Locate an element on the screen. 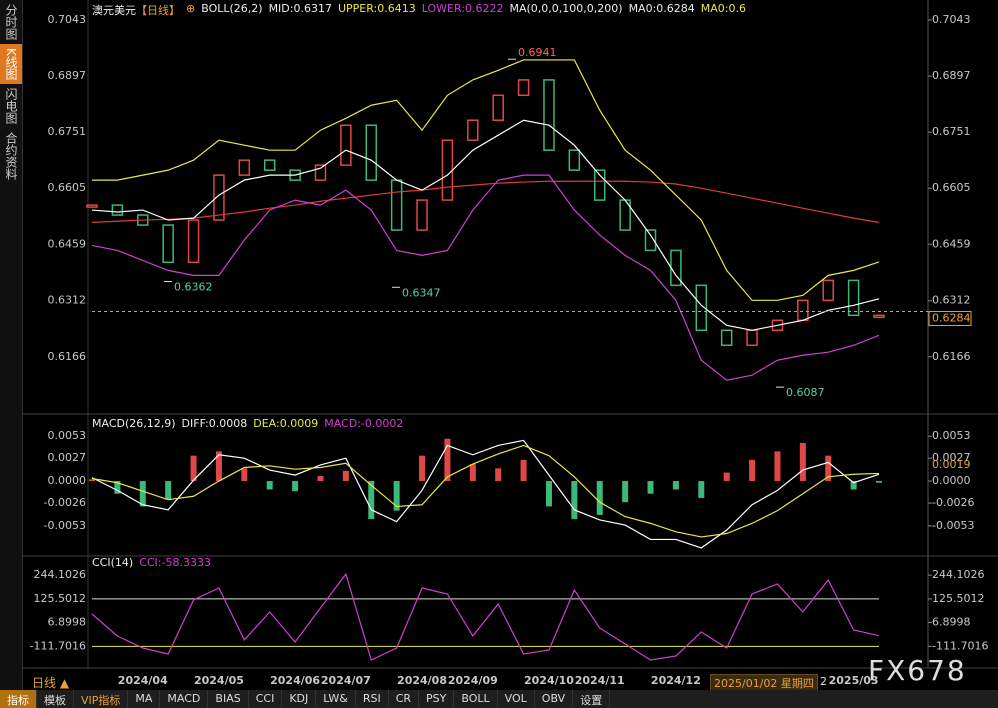 Image resolution: width=998 pixels, height=708 pixels. y-tick-label: 0.6605 is located at coordinates (67, 187).